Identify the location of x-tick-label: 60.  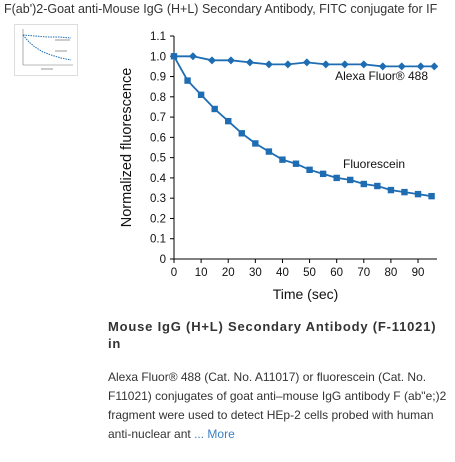
(336, 273).